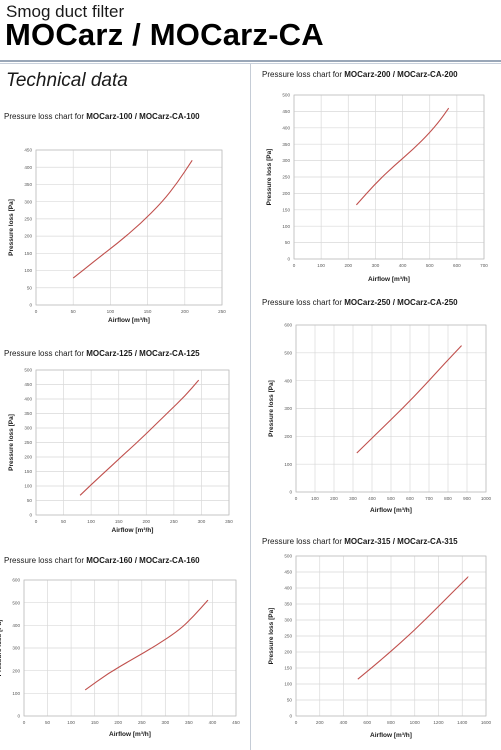 Image resolution: width=501 pixels, height=750 pixels. What do you see at coordinates (401, 302) in the screenshot?
I see `chart-header-models: MOCarz-250 / MOCarz-CA-250` at bounding box center [401, 302].